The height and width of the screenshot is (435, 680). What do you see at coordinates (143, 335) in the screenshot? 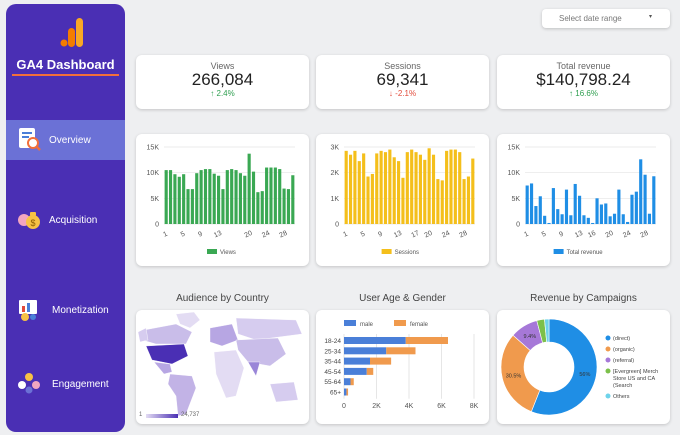
I see `map-region-alaska` at bounding box center [143, 335].